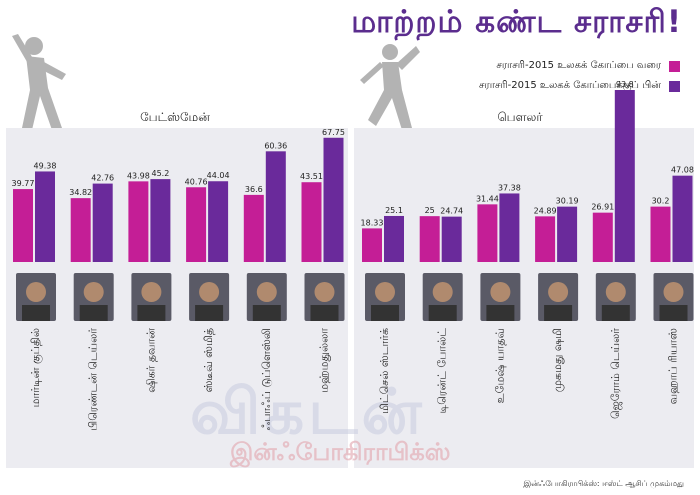  I want to click on value-label-before-g0-p0: 39.77, so click(23, 183).